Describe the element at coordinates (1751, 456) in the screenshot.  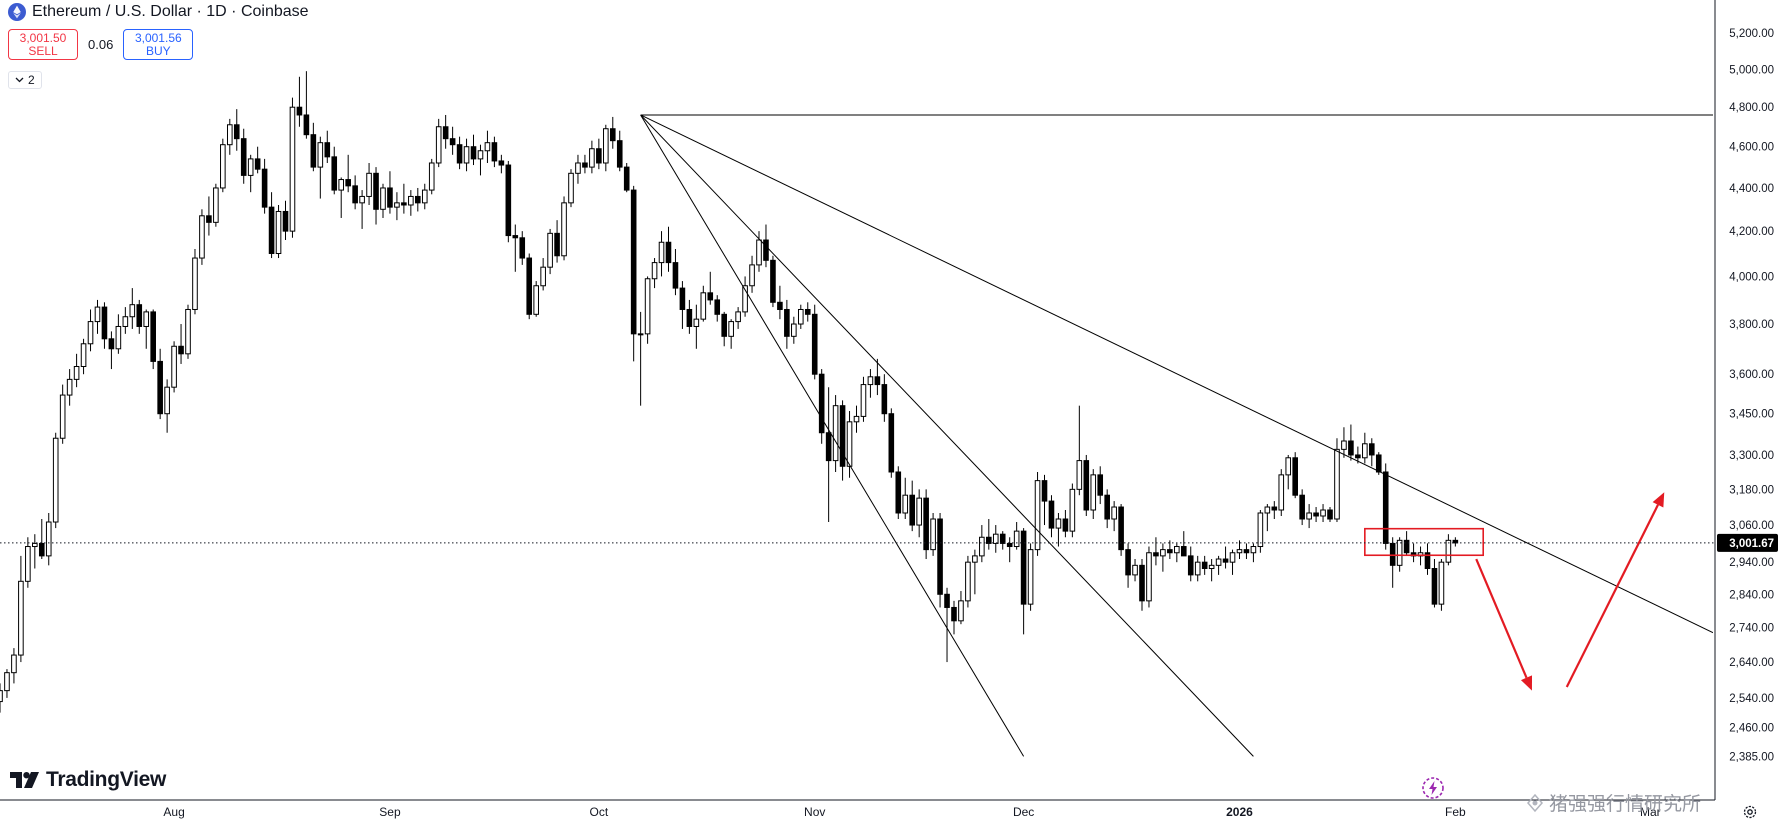
I see `price-tick-label: 3,300.00` at that location.